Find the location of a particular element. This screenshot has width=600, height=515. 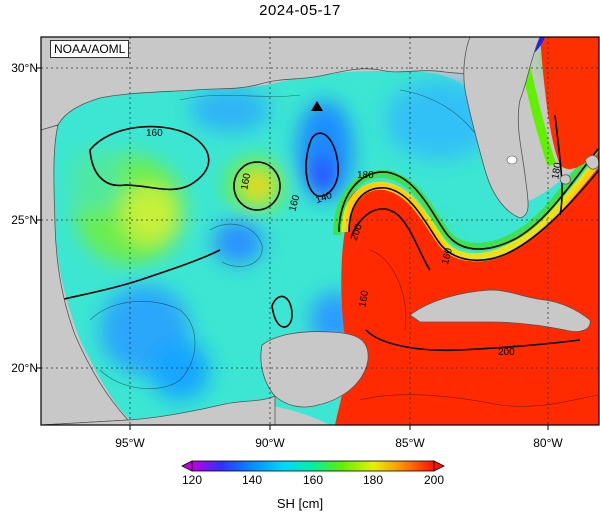

lon-label: 80°W is located at coordinates (548, 443).